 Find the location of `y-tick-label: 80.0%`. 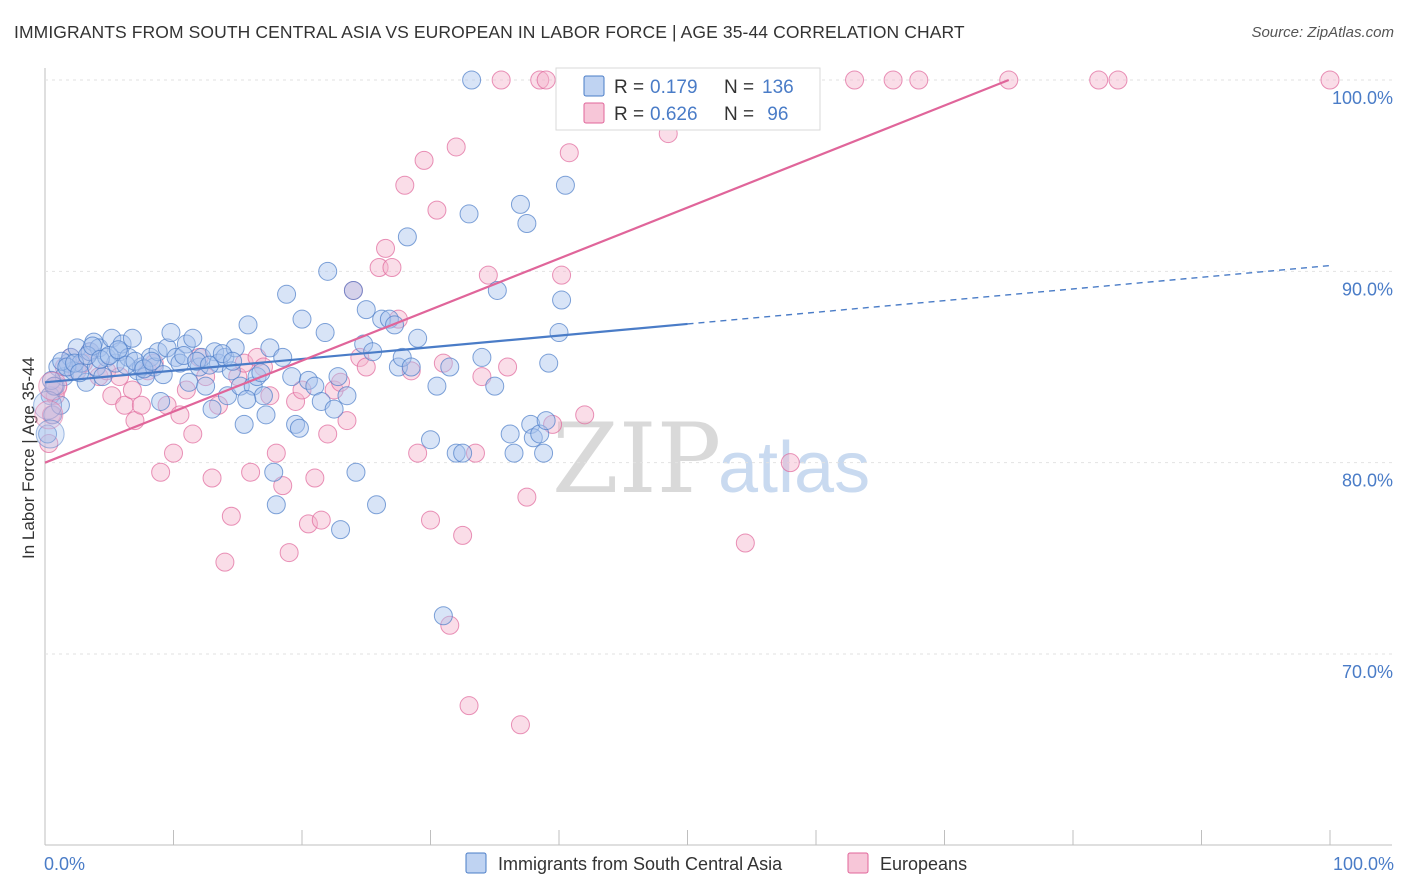

y-tick-label: 80.0% is located at coordinates (1367, 481).